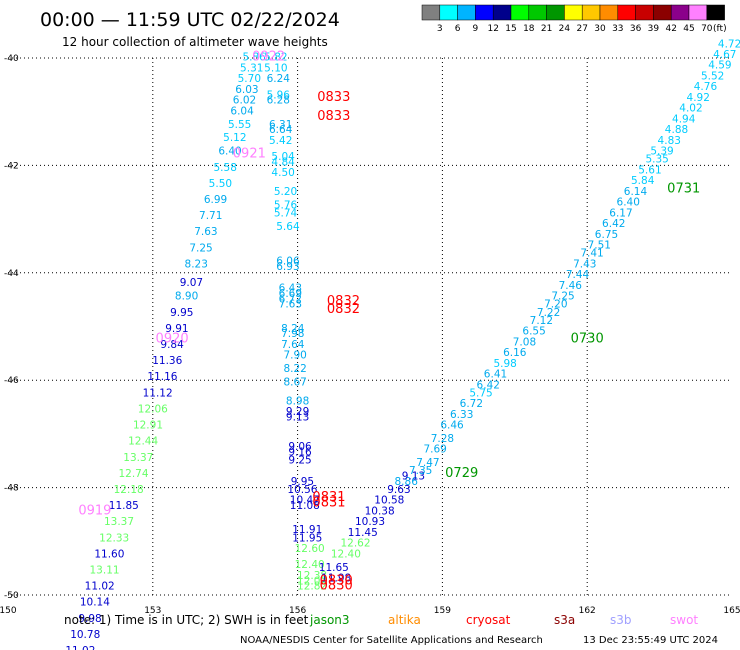 This screenshot has width=740, height=650. Describe the element at coordinates (656, 160) in the screenshot. I see `swh-point: 5.35` at that location.